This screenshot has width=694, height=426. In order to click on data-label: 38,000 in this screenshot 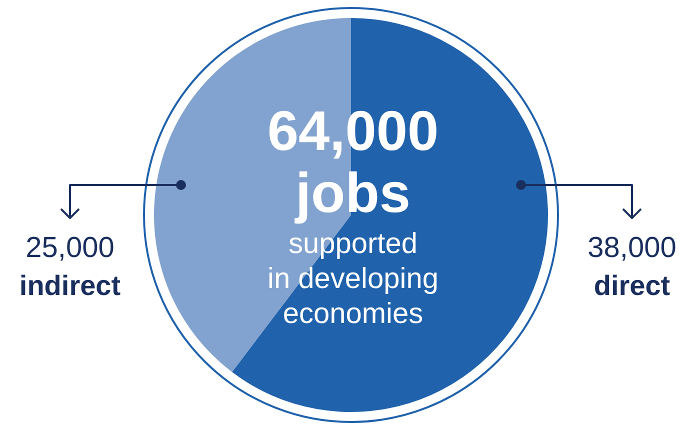, I will do `click(632, 248)`.